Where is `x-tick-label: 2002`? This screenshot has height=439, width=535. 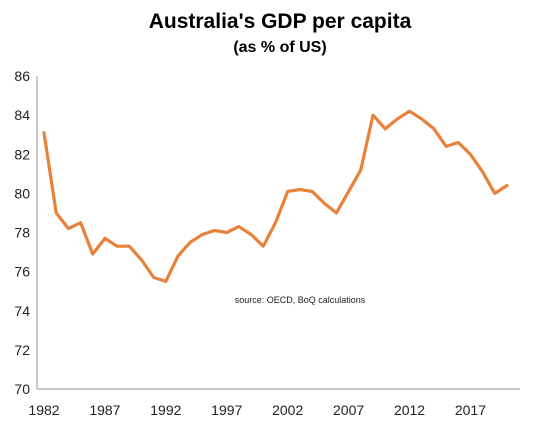 x-tick-label: 2002 is located at coordinates (287, 410).